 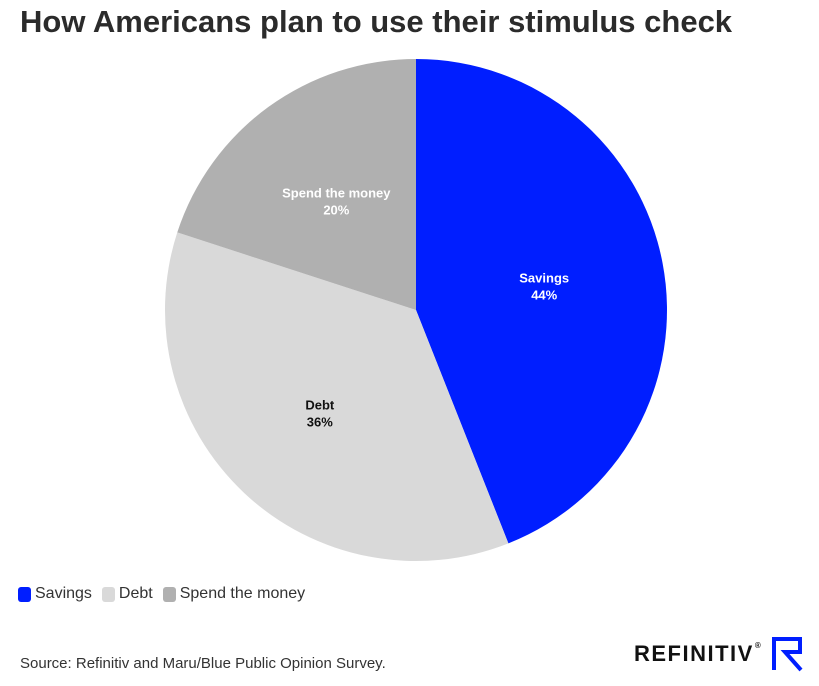 I want to click on legend-swatch-spend, so click(x=169, y=594).